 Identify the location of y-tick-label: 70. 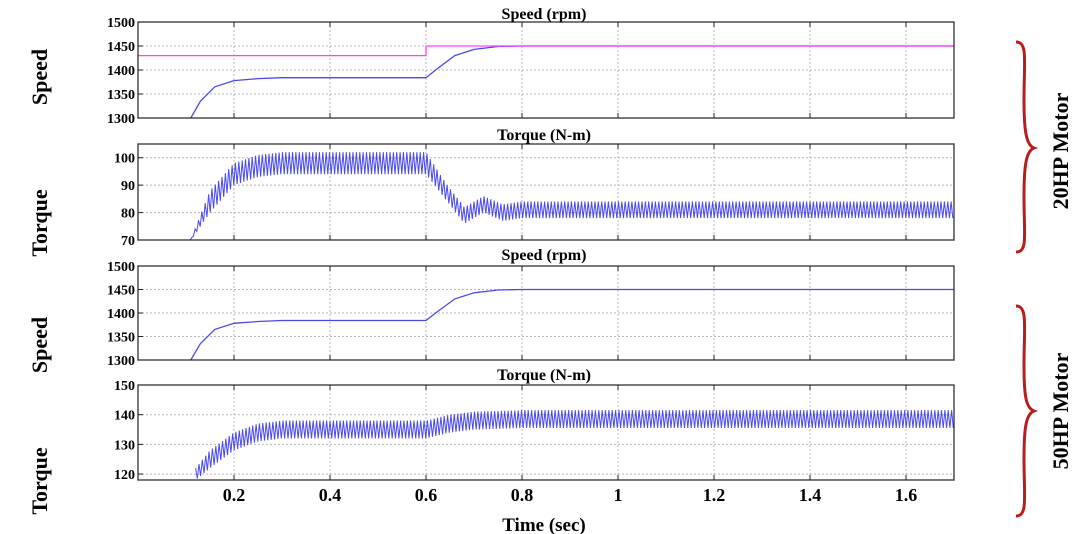
(128, 241).